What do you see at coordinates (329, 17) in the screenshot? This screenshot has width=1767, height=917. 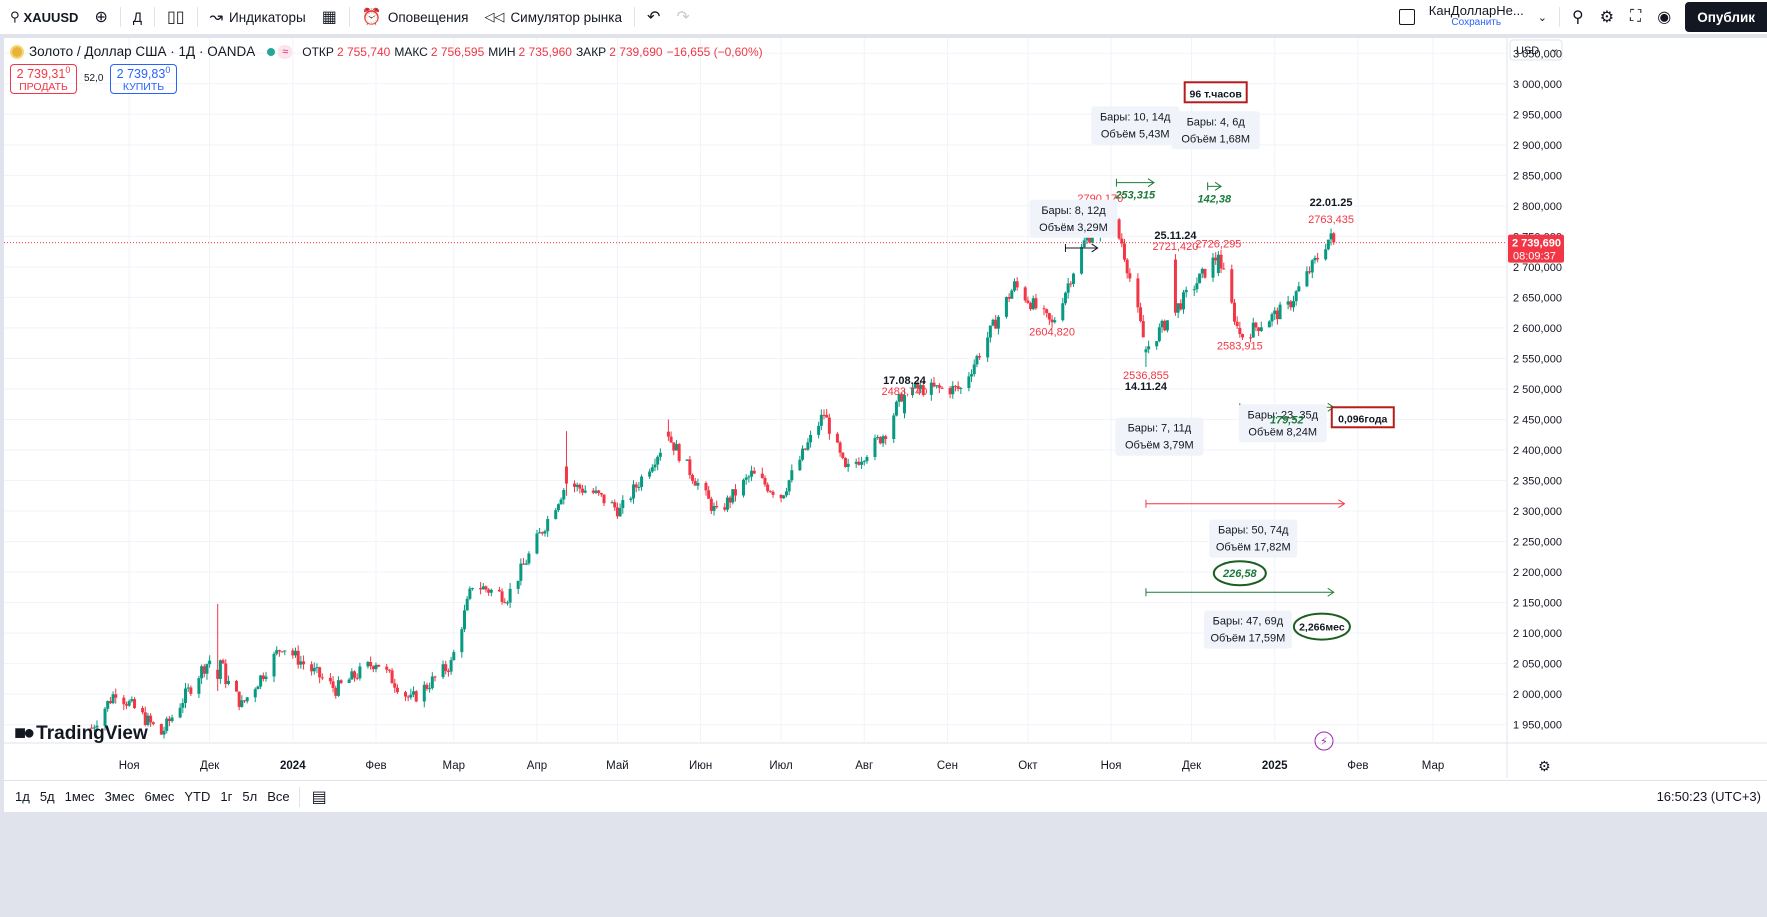 I see `templates-button: ▦` at bounding box center [329, 17].